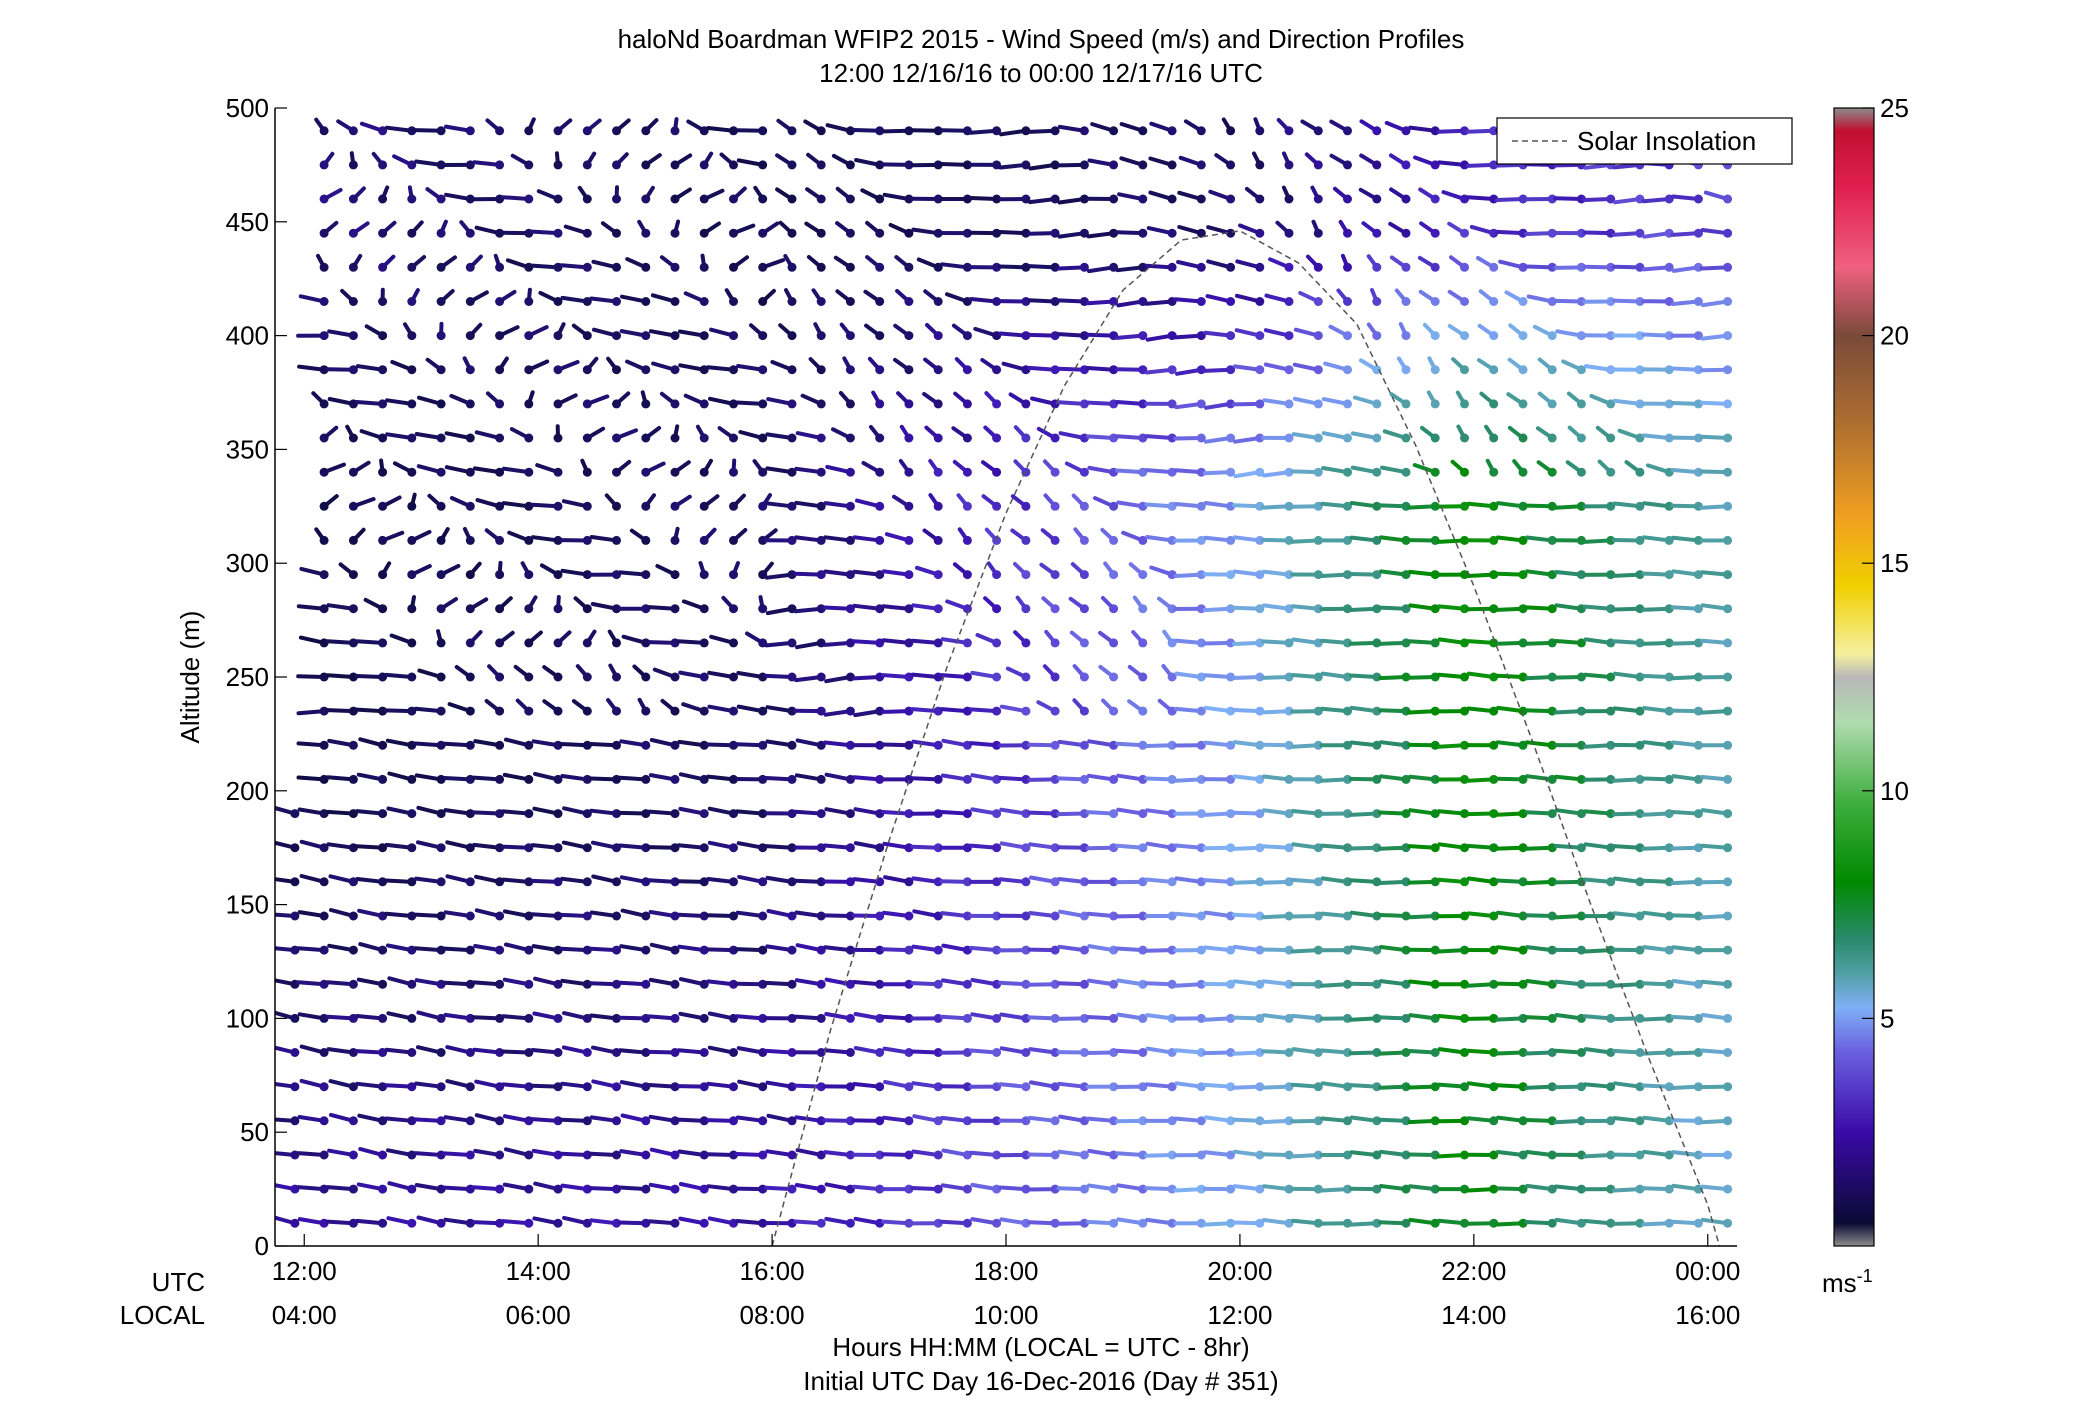 The width and height of the screenshot is (2098, 1425). Describe the element at coordinates (247, 677) in the screenshot. I see `y-tick-label: 250` at that location.